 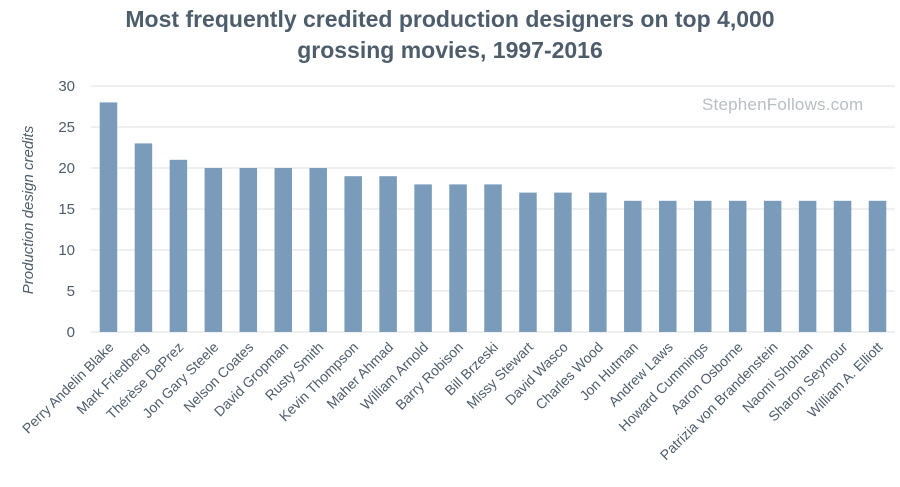 I want to click on y-tick-label: 15, so click(x=66, y=209).